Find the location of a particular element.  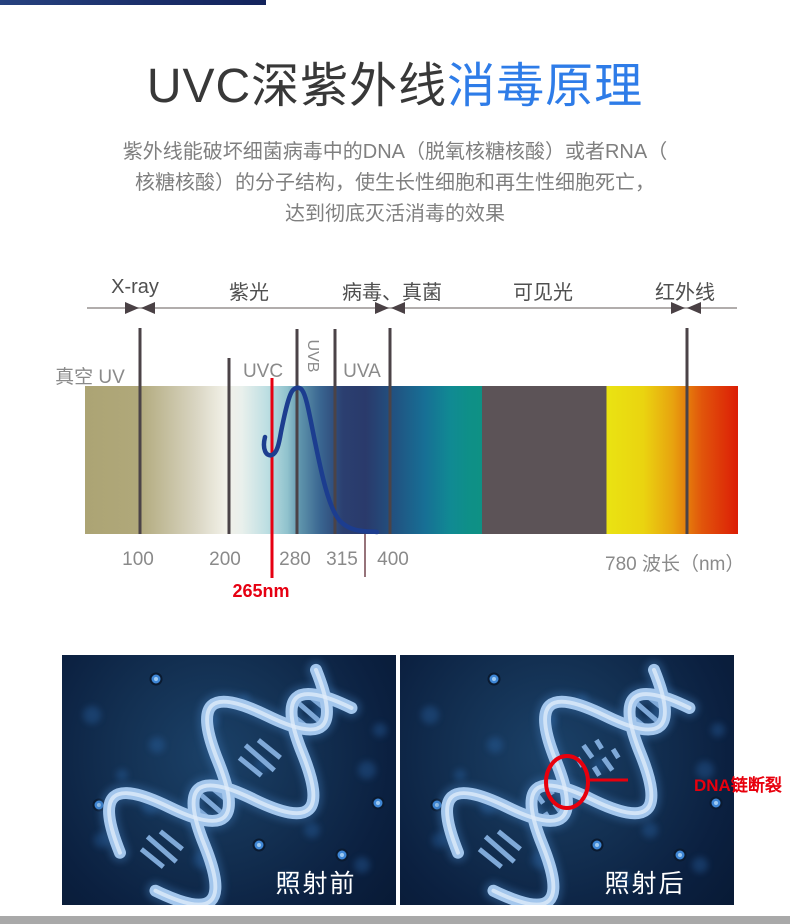

description-line-3: 达到彻底灭活消毒的效果 is located at coordinates (395, 214).